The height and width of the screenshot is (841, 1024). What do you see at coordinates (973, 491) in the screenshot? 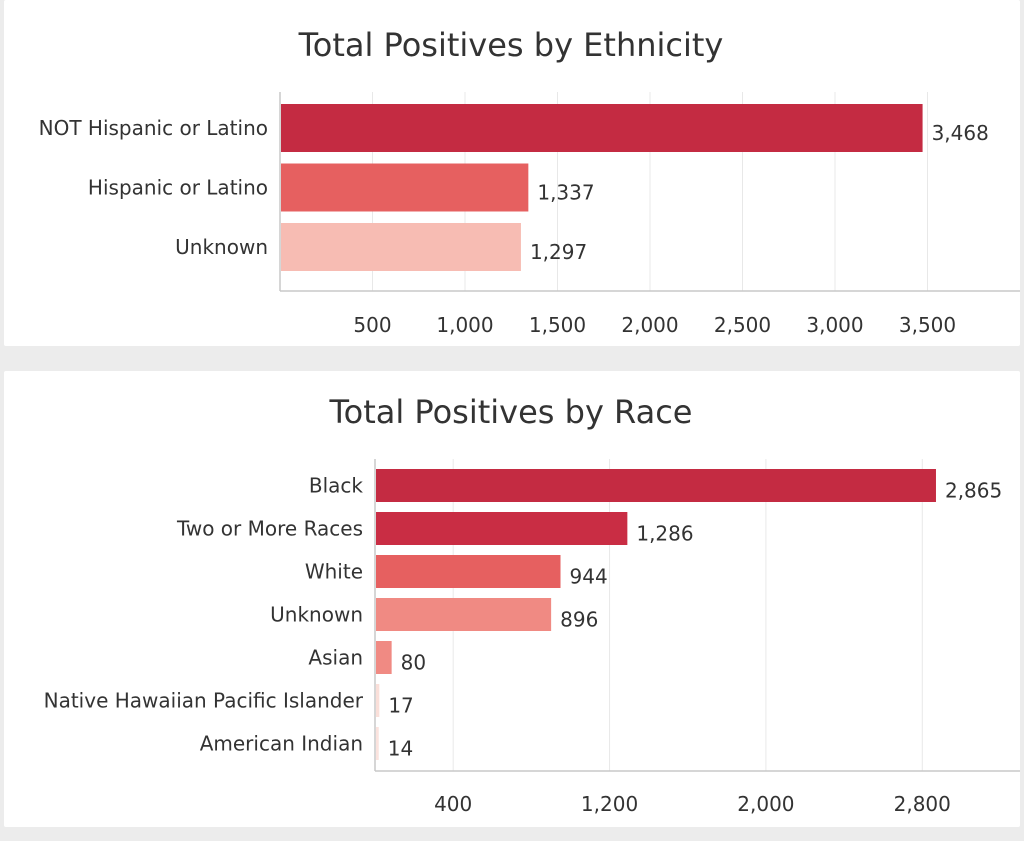
I see `value-label: 2,865` at bounding box center [973, 491].